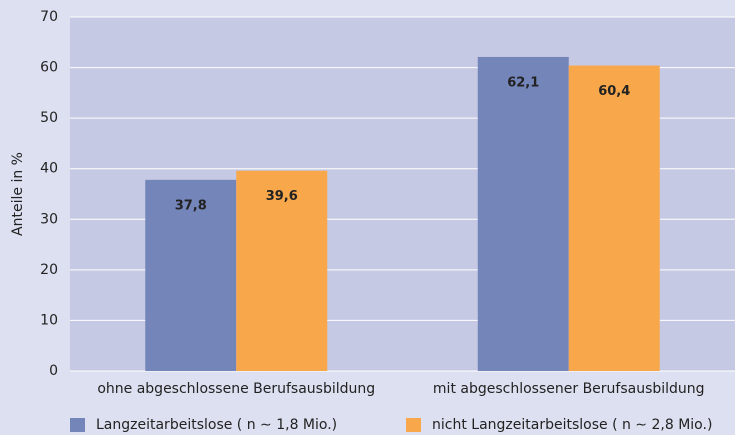  I want to click on y-tick-label: 60, so click(49, 68).